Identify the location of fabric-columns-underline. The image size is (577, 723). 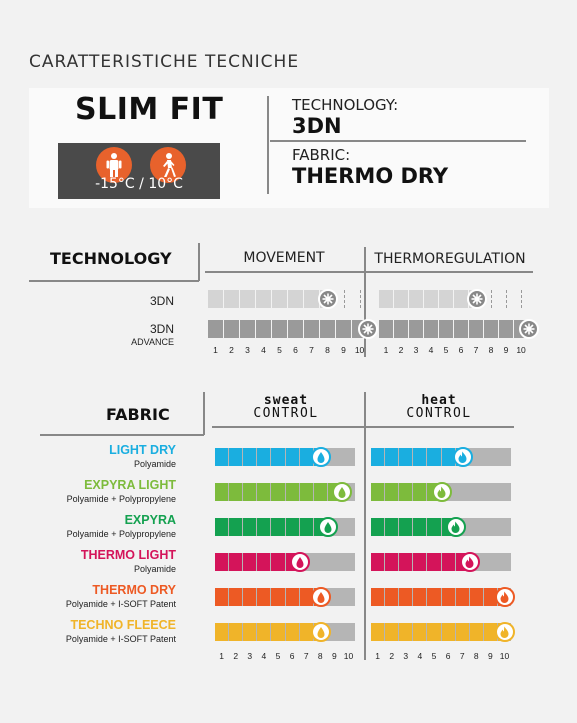
(363, 427).